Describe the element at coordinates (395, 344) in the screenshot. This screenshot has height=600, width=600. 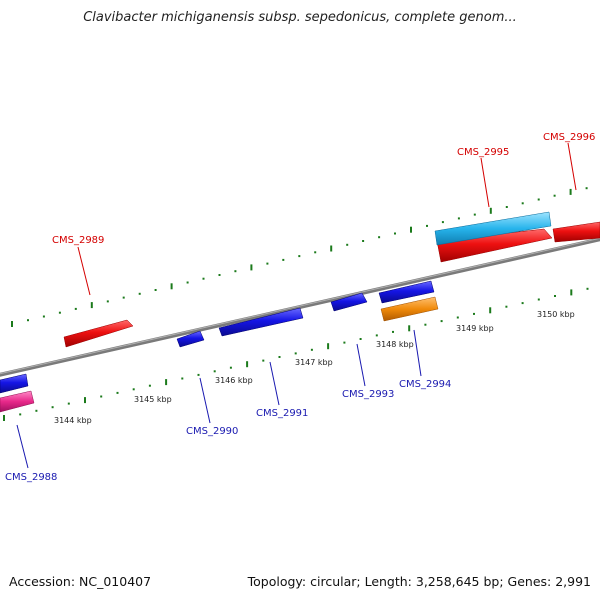
I see `scale-label-3148: 3148 kbp` at that location.